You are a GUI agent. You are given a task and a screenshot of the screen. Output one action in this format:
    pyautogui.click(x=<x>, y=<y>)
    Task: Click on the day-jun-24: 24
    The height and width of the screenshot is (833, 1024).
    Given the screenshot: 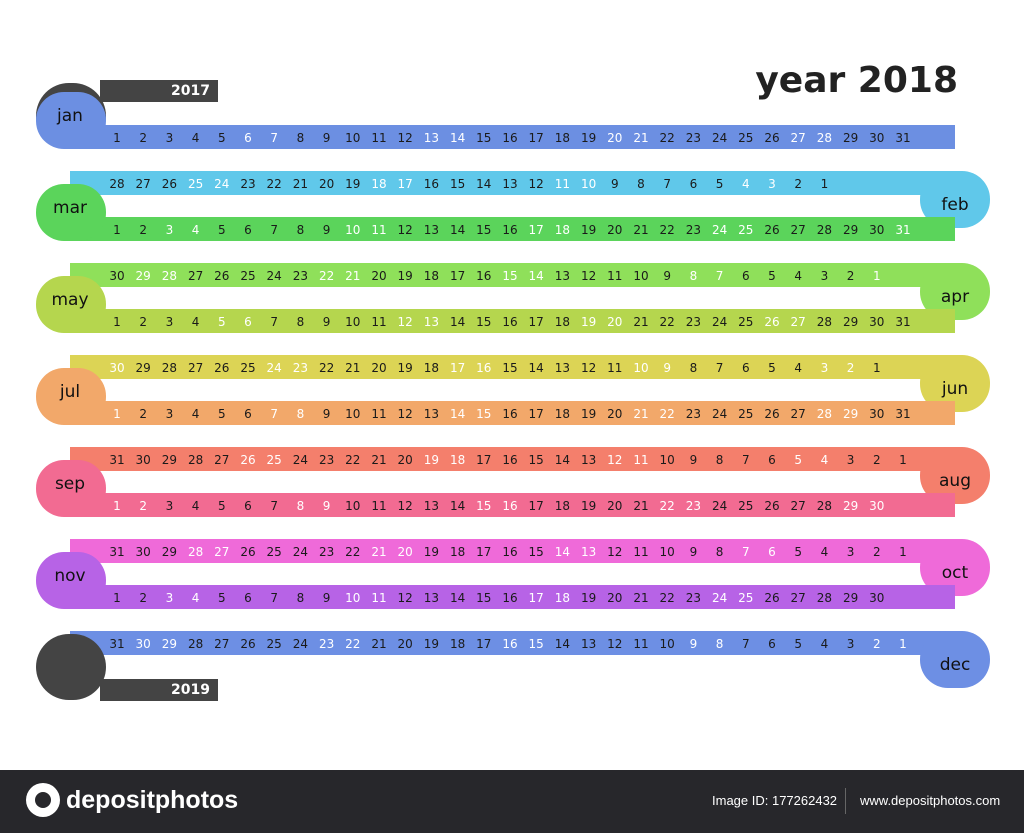 What is the action you would take?
    pyautogui.click(x=274, y=368)
    